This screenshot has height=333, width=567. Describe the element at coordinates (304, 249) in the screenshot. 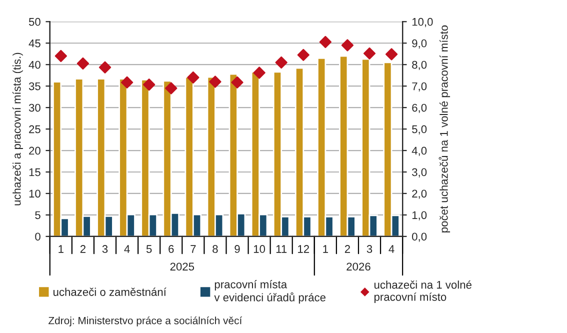

I see `x-tick-label: 12` at that location.